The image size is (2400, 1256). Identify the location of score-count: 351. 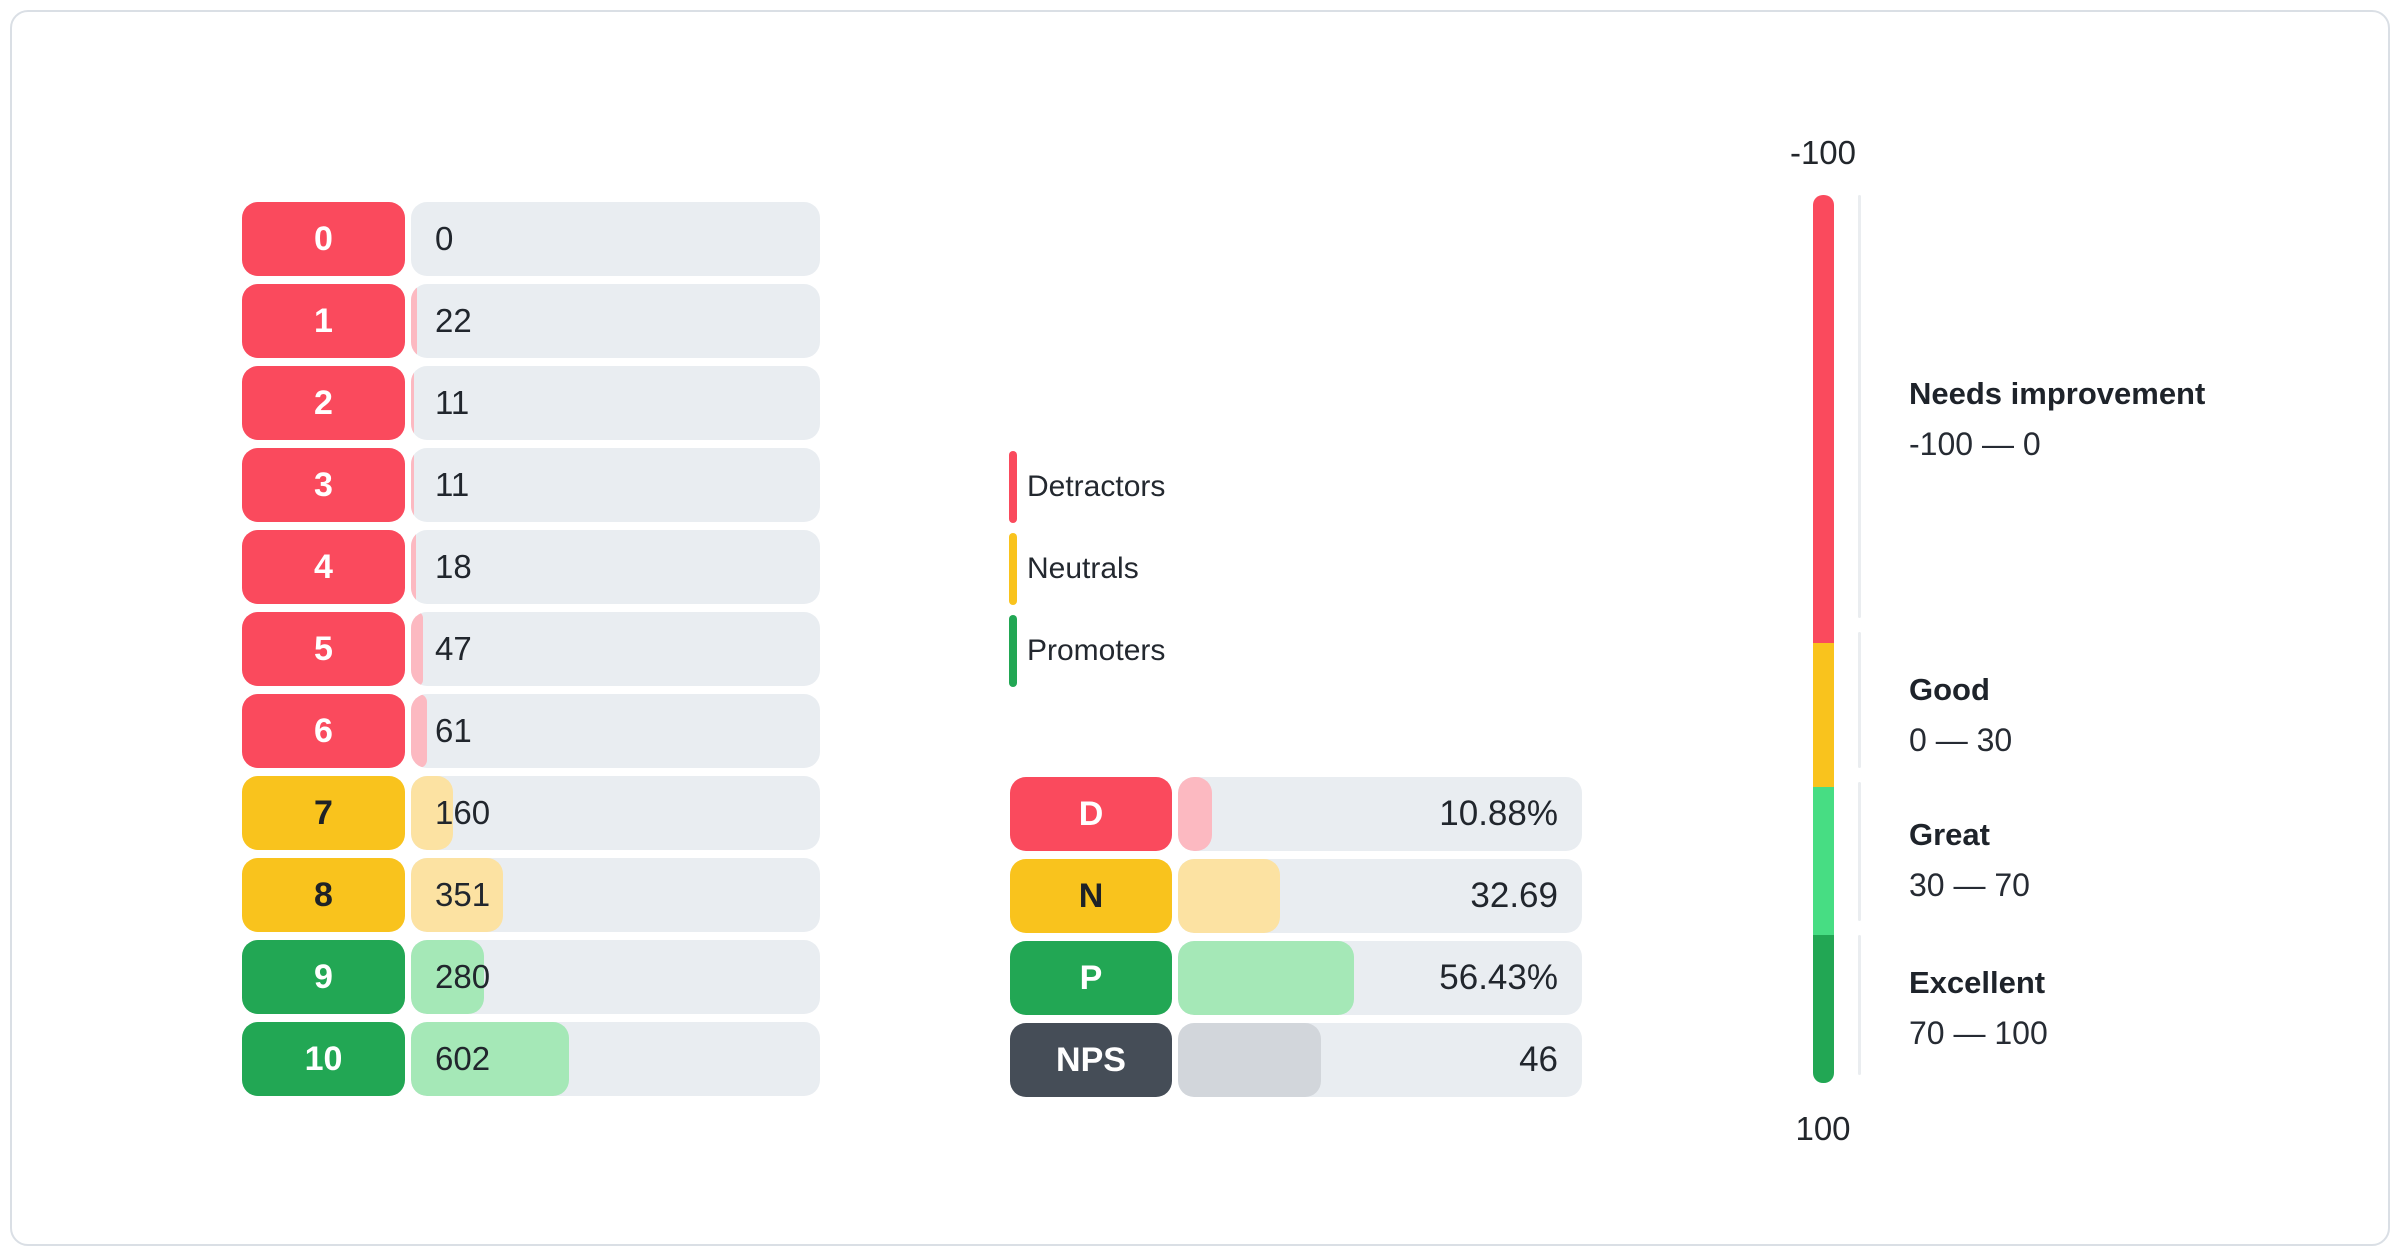
(463, 894).